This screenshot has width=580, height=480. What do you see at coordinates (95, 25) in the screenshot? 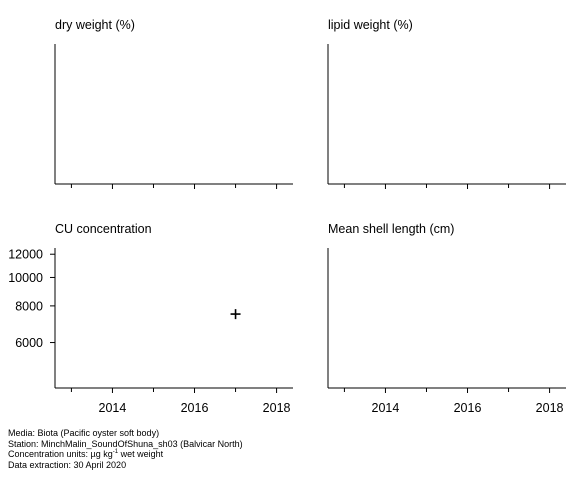
I see `panel-title: dry weight (%)` at bounding box center [95, 25].